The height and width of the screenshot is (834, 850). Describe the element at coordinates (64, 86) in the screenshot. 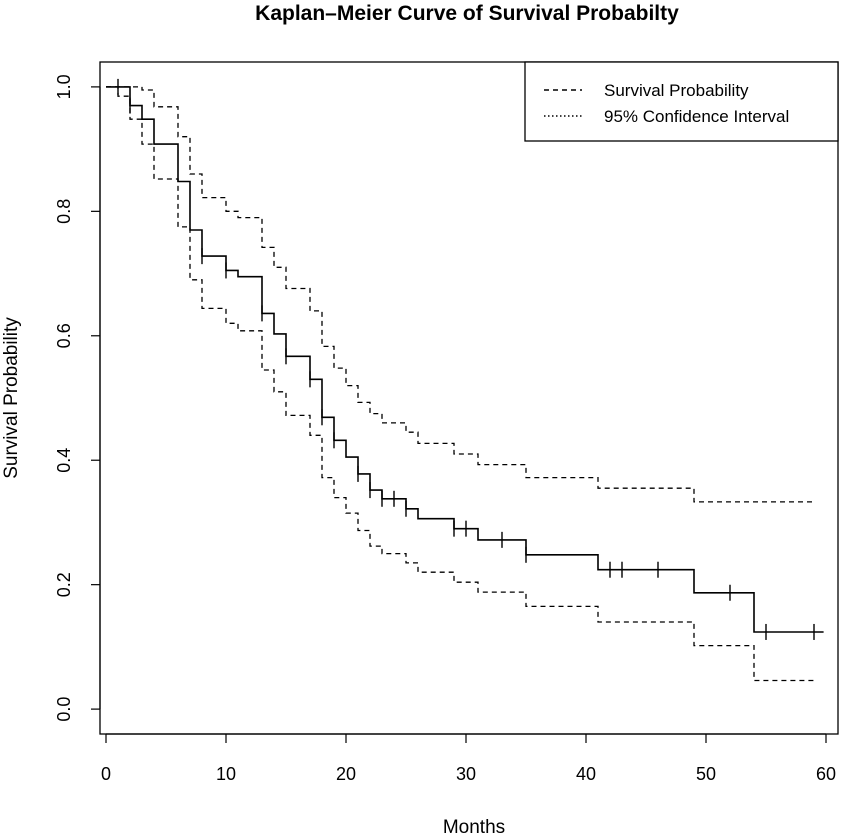

I see `y-tick-label: 1.0` at that location.